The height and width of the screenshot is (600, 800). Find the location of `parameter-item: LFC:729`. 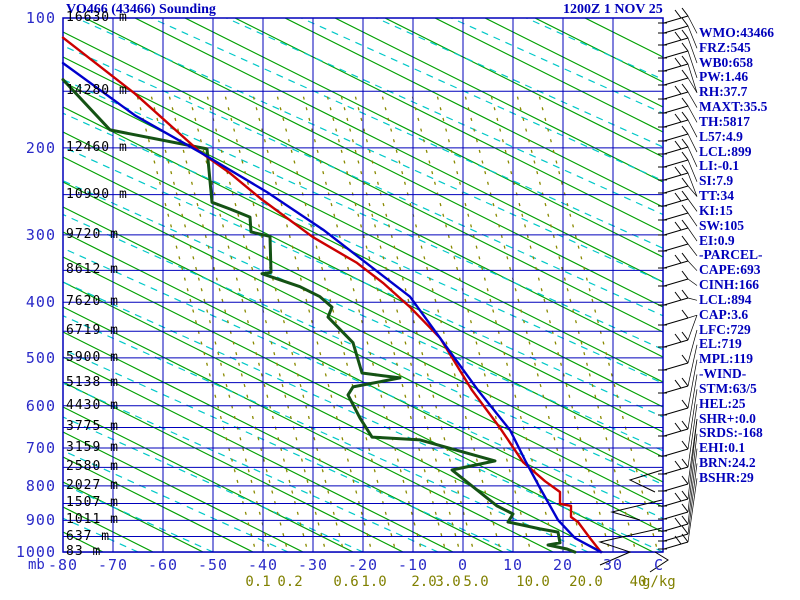

parameter-item: LFC:729 is located at coordinates (725, 329).